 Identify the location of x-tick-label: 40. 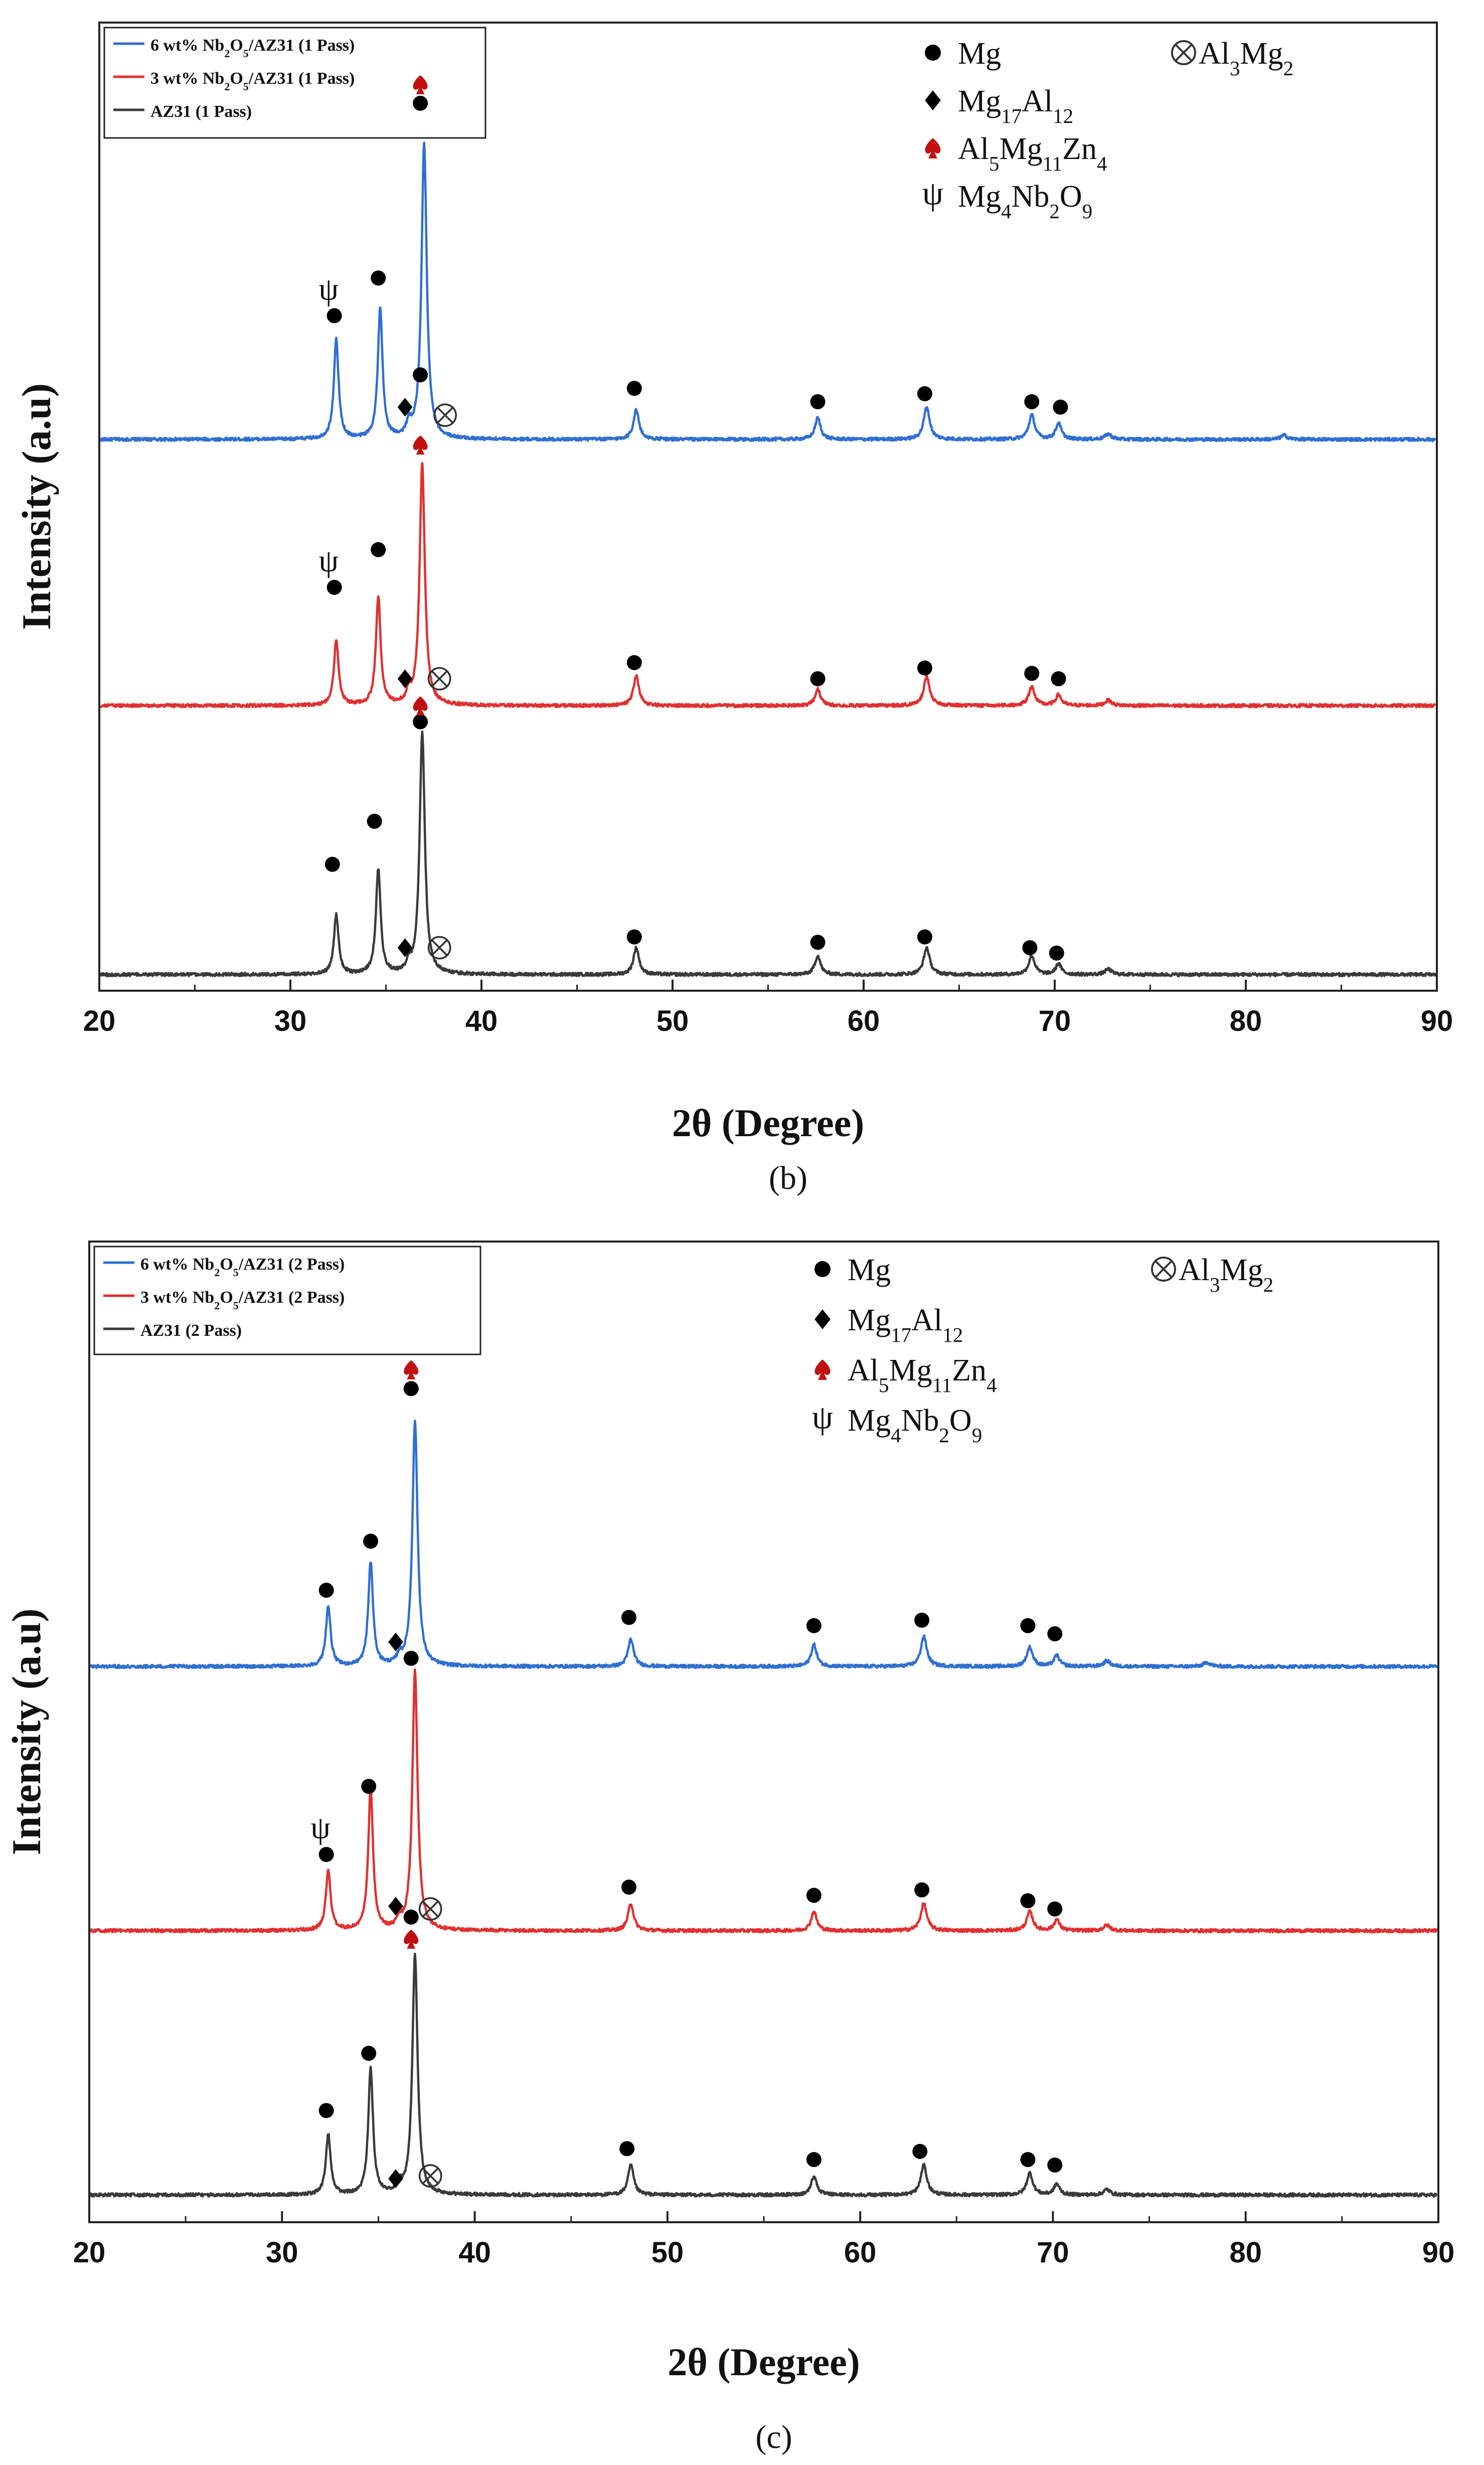
(474, 2252).